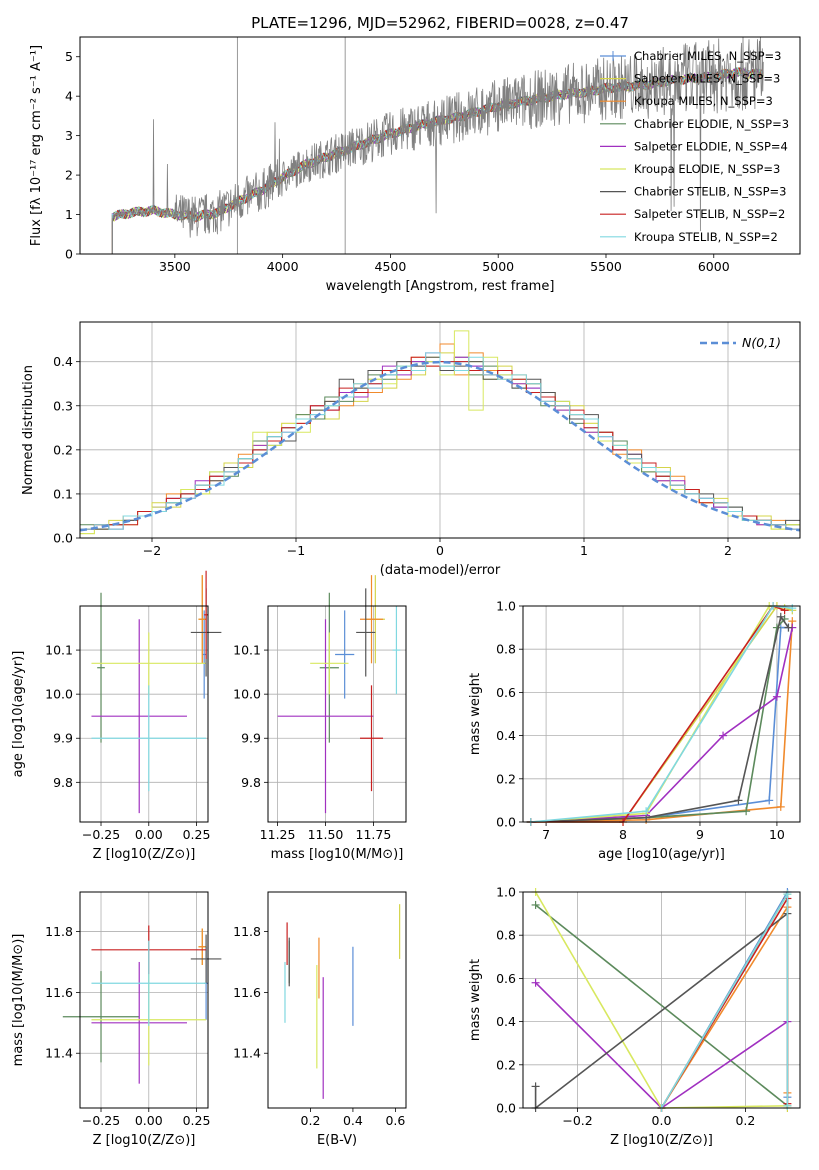 This screenshot has width=819, height=1170. What do you see at coordinates (475, 714) in the screenshot?
I see `y-axis-label: mass weight` at bounding box center [475, 714].